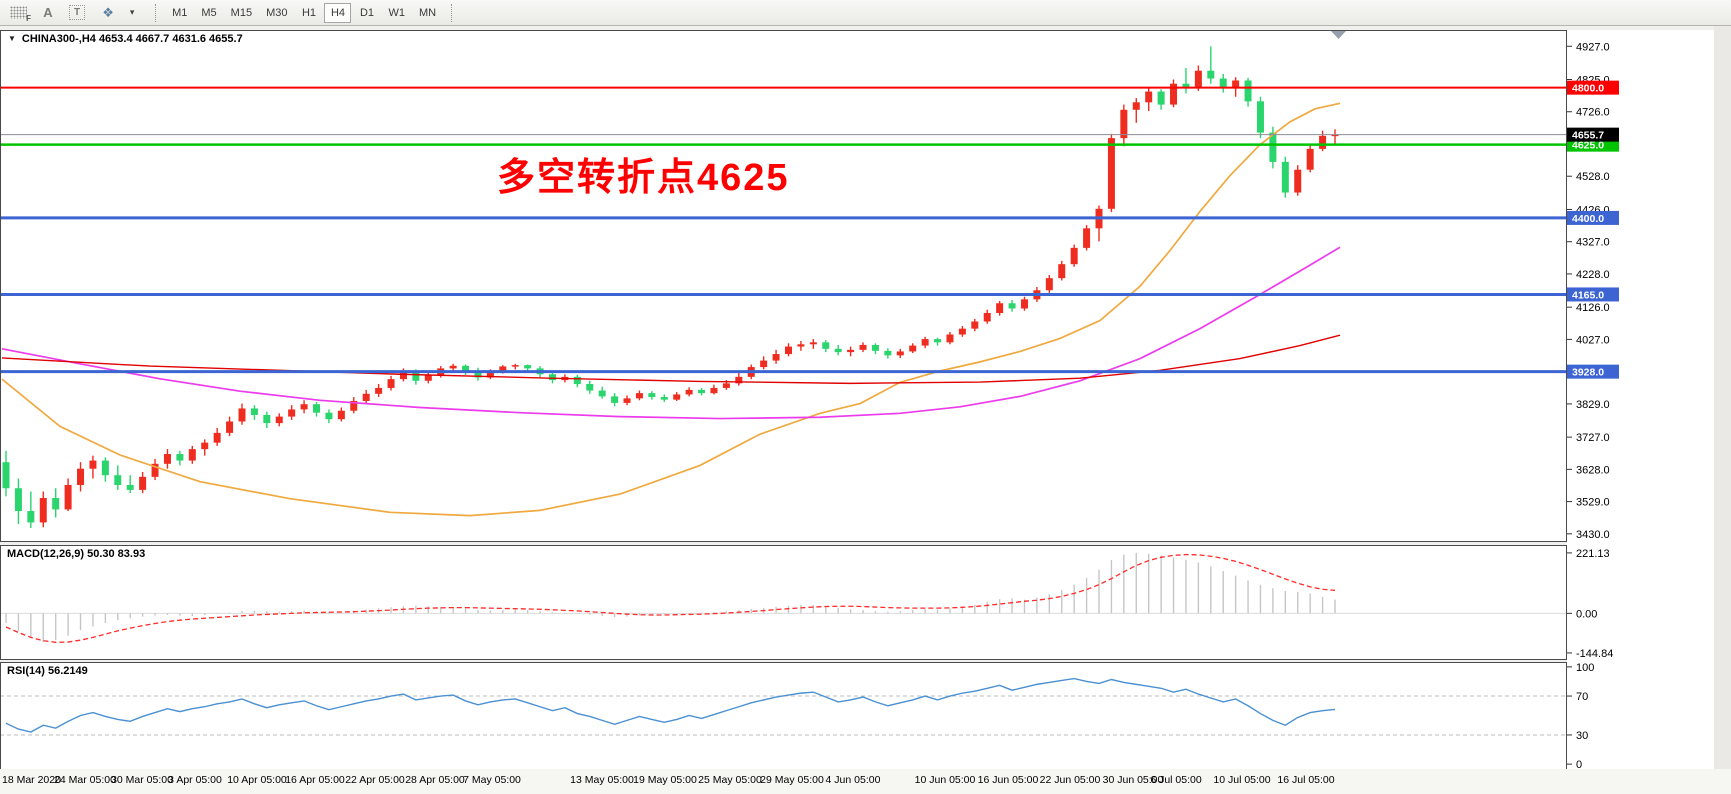  I want to click on crosshair-grid-icon: F, so click(18, 13).